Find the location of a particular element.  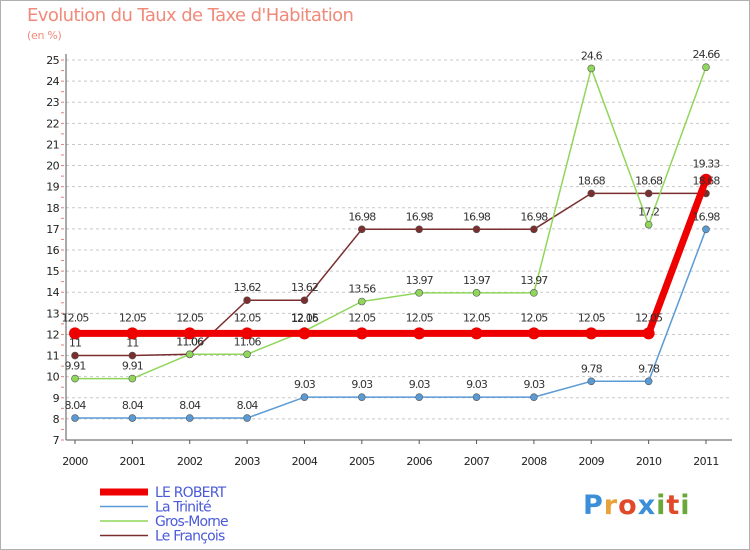

y-tick-label: 8 is located at coordinates (56, 419).